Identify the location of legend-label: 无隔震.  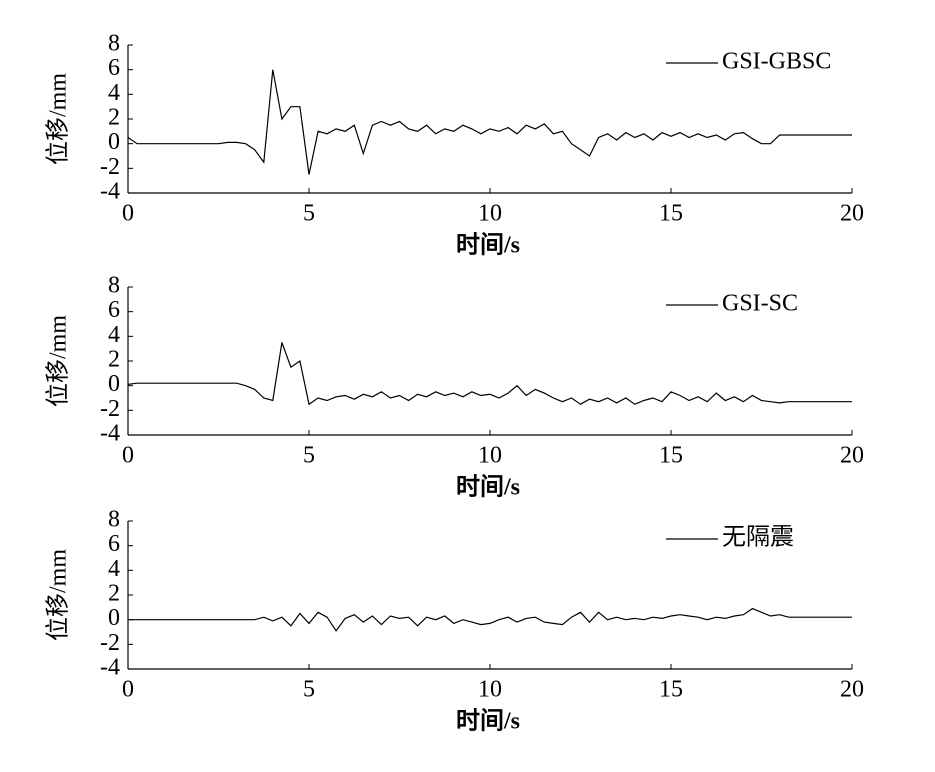
(758, 538).